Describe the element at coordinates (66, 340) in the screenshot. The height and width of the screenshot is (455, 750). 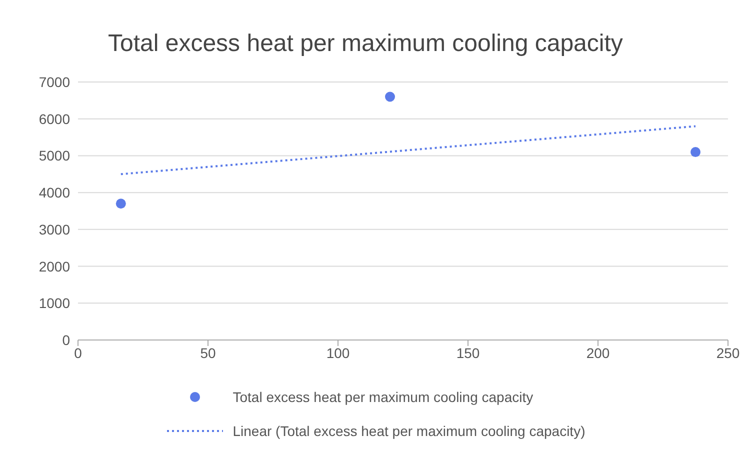
I see `y-tick-label: 0` at that location.